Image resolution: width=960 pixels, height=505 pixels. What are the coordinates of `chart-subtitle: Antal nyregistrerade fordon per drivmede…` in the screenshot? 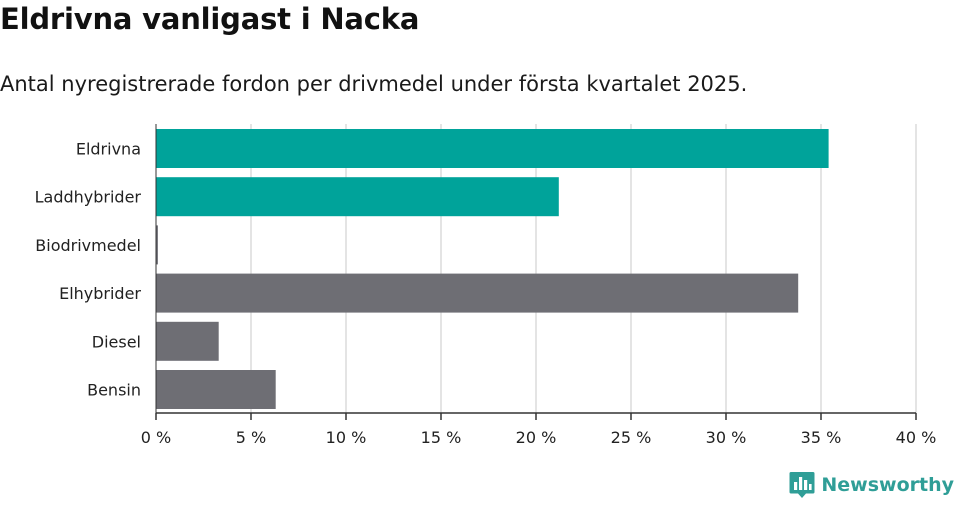 It's located at (374, 84).